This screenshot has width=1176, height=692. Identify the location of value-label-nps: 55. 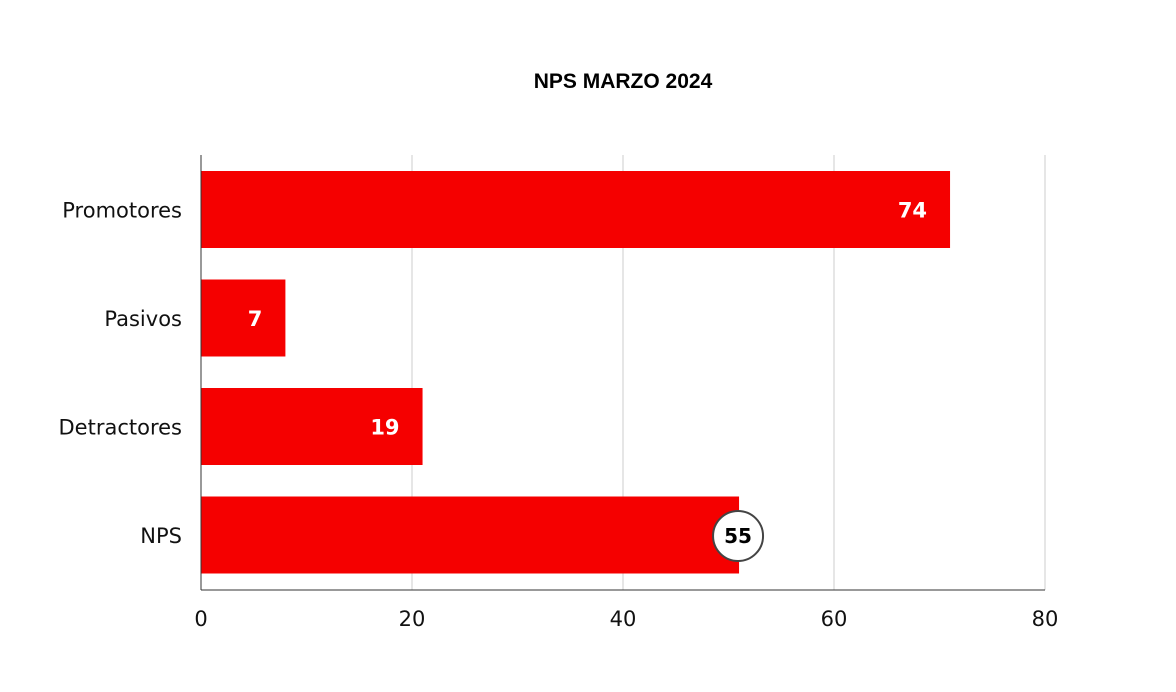
(738, 536).